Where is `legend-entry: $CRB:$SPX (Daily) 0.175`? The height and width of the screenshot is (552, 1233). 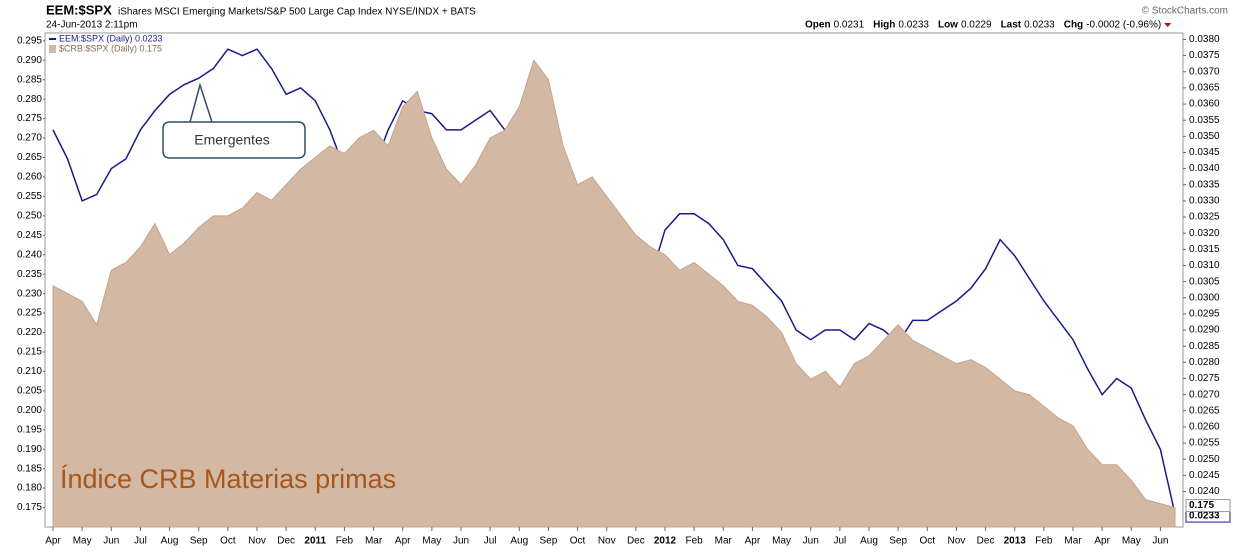 legend-entry: $CRB:$SPX (Daily) 0.175 is located at coordinates (110, 48).